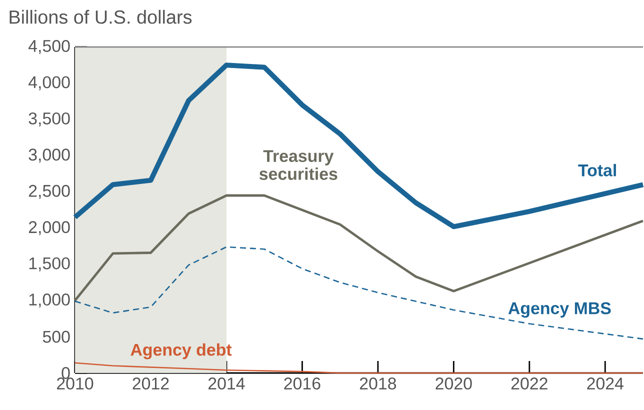 Image resolution: width=644 pixels, height=410 pixels. What do you see at coordinates (529, 384) in the screenshot?
I see `x-tick-label: 2022` at bounding box center [529, 384].